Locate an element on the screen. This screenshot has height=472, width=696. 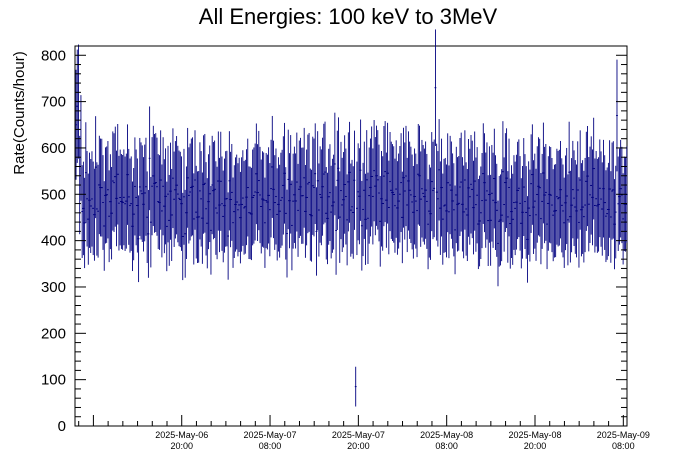
y-tick-label: 0 is located at coordinates (62, 426).